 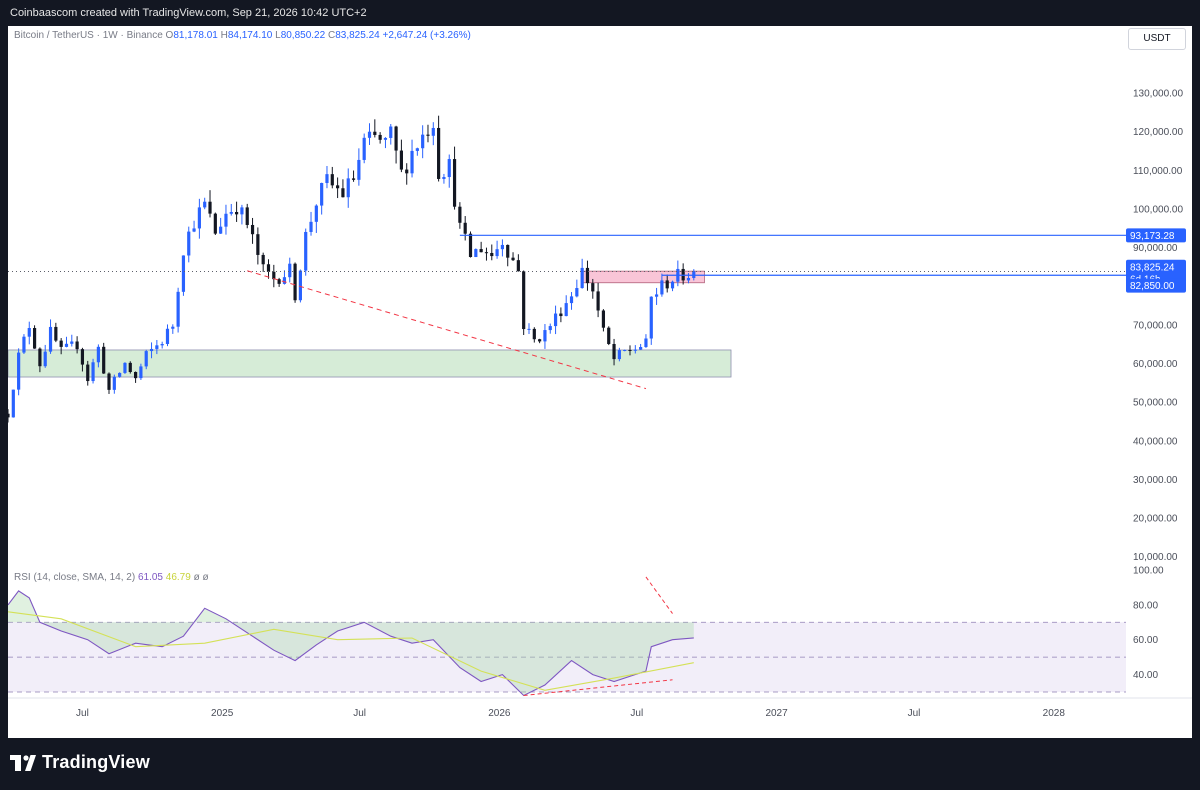 What do you see at coordinates (1155, 557) in the screenshot?
I see `y-tick-label-11: 10,000.00` at bounding box center [1155, 557].